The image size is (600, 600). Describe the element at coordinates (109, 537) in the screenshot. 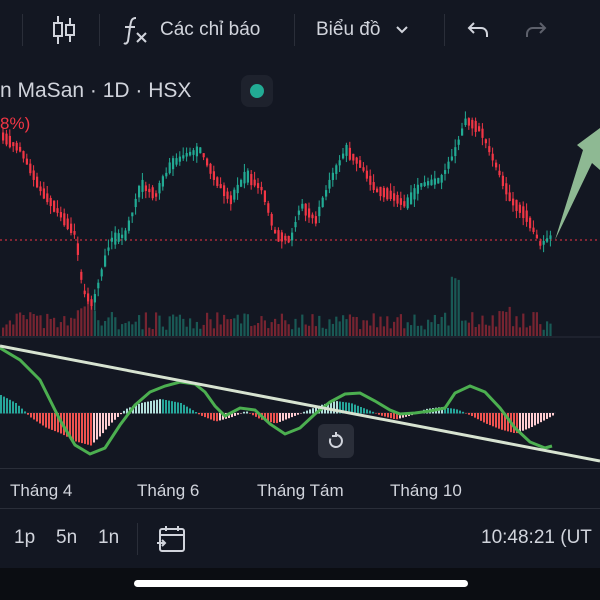

I see `range-button-1n: 1n` at that location.